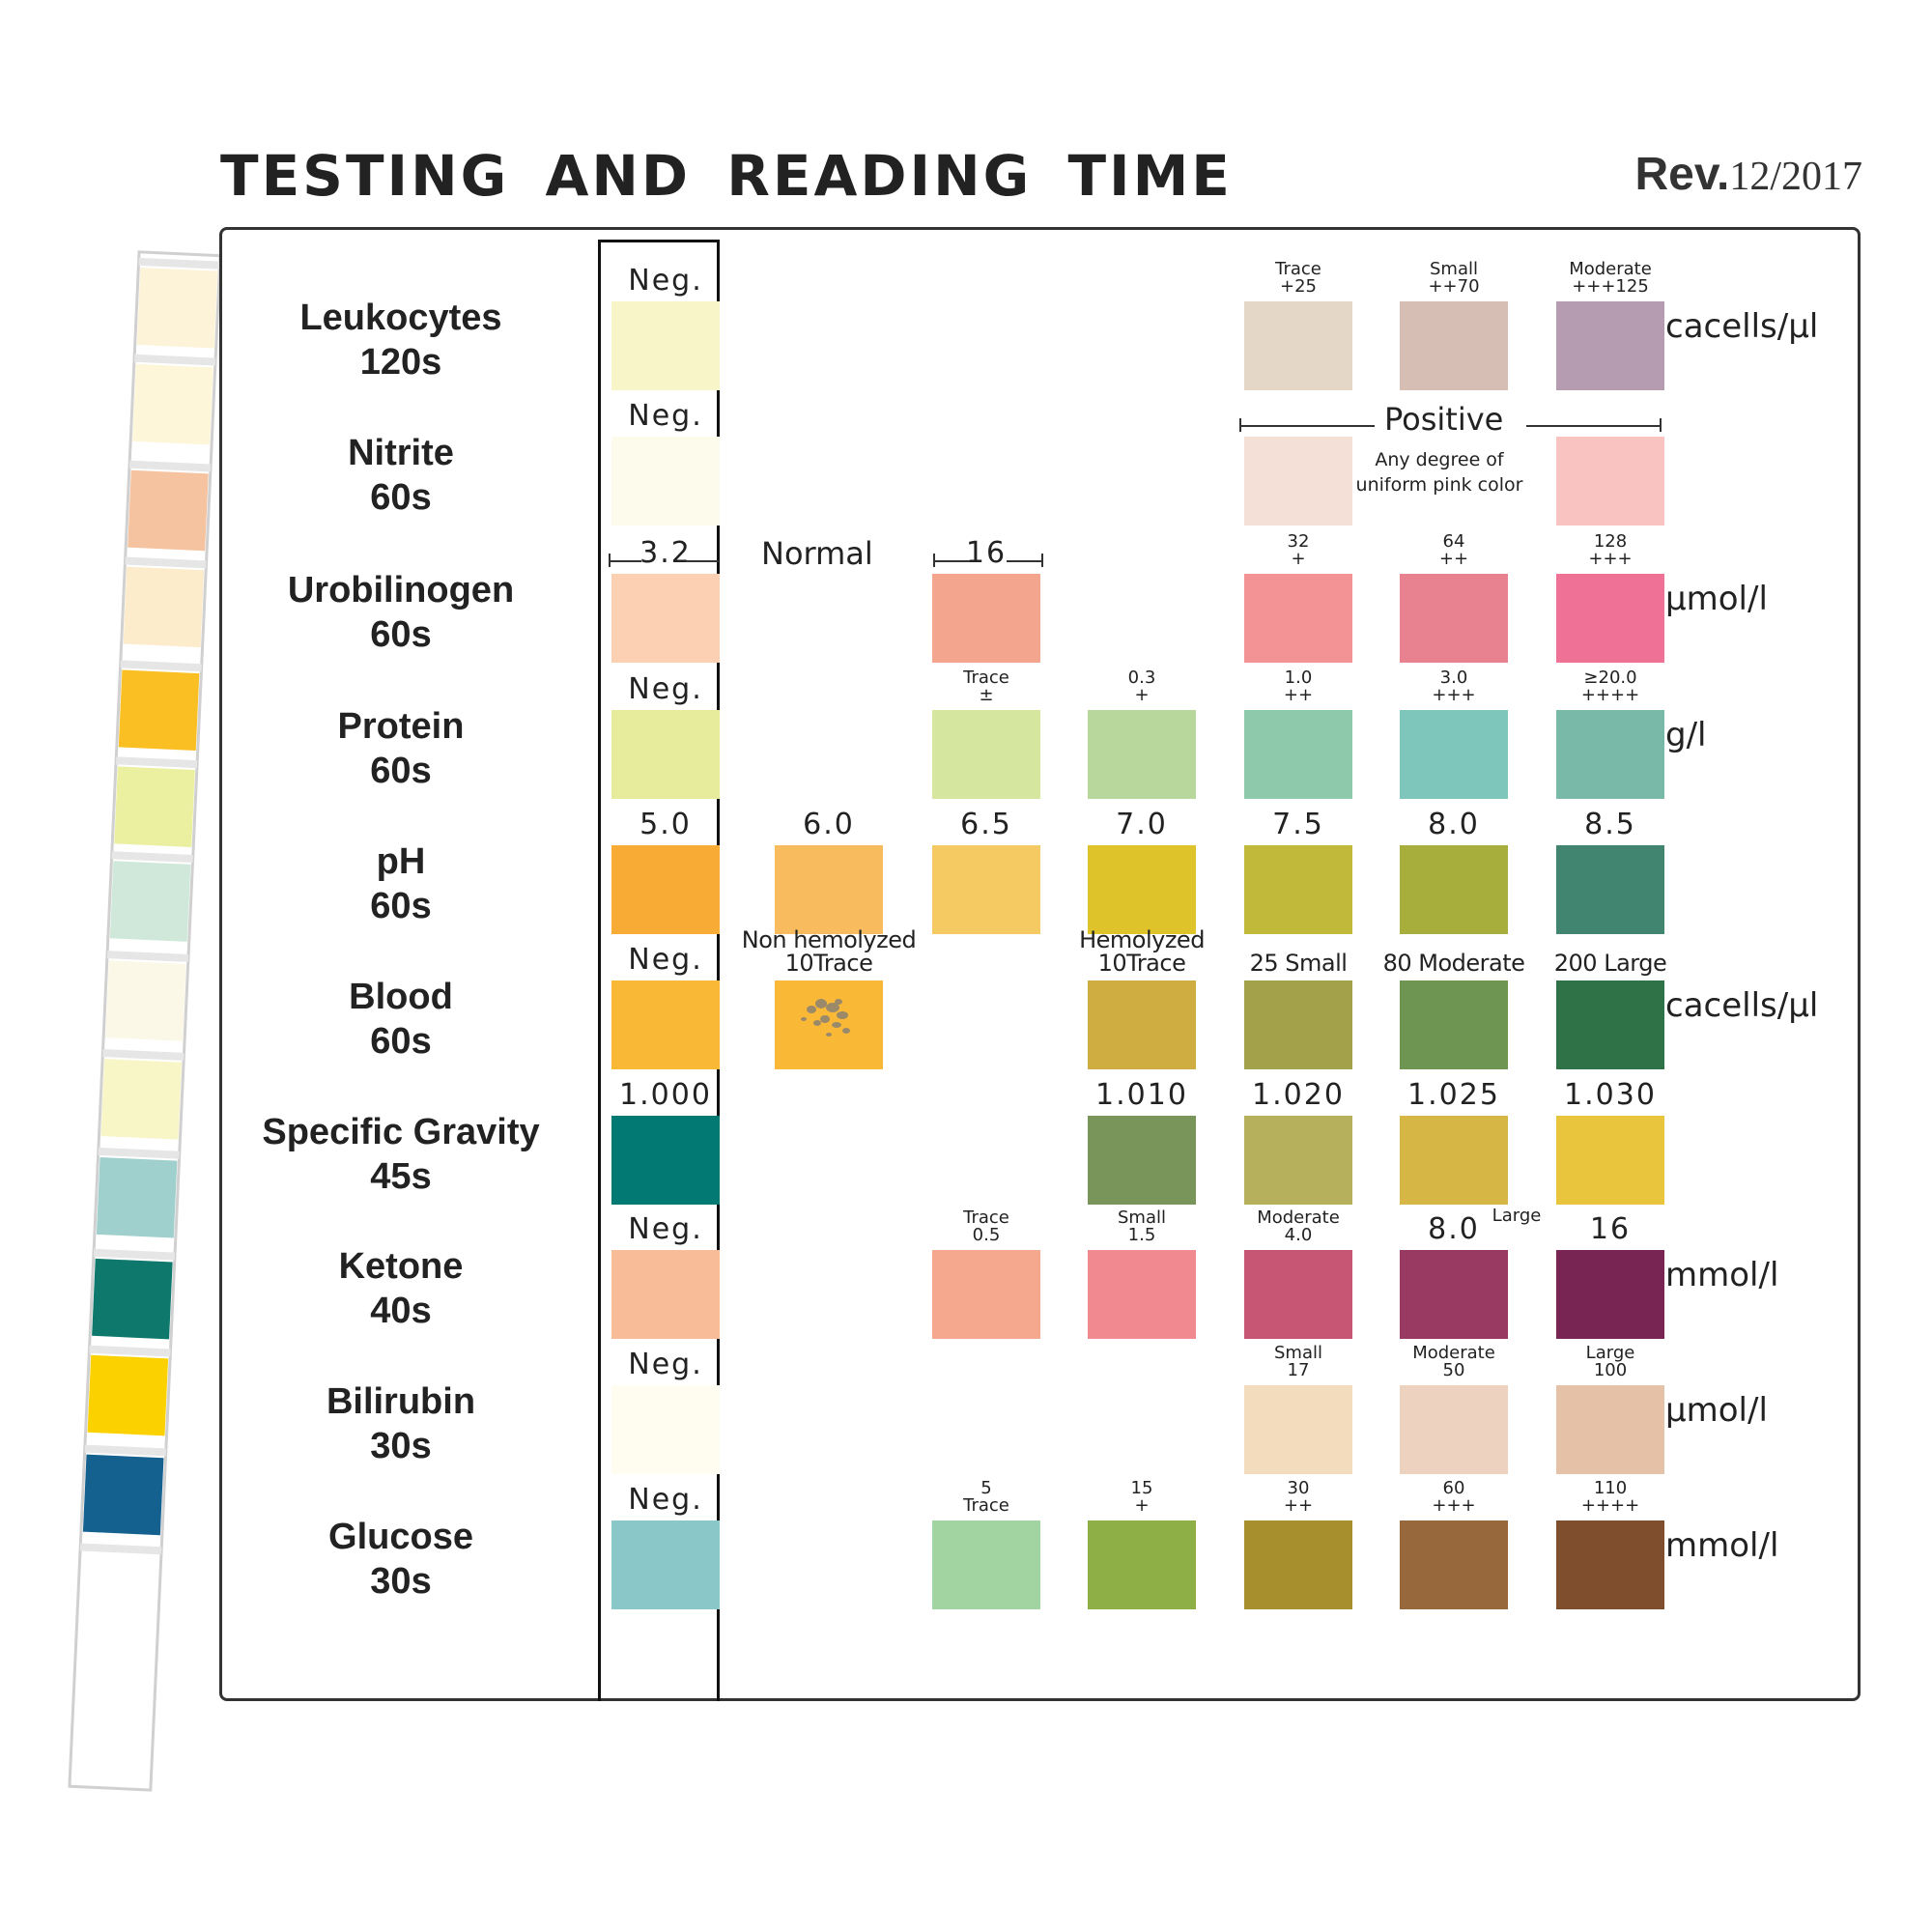 This screenshot has height=1932, width=1932. What do you see at coordinates (1795, 177) in the screenshot?
I see `revision-date: 12/2017` at bounding box center [1795, 177].